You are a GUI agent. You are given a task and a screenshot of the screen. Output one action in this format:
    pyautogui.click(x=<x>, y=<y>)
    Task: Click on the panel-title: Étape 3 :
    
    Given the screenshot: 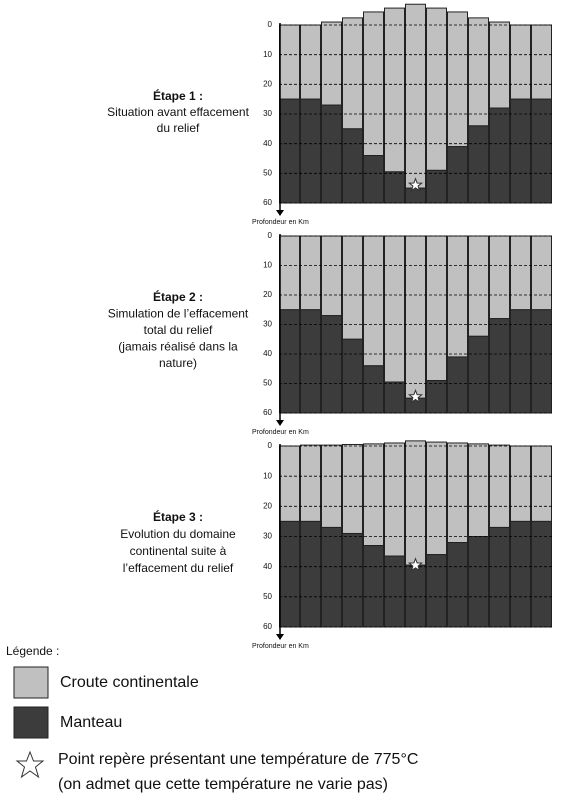 What is the action you would take?
    pyautogui.click(x=178, y=516)
    